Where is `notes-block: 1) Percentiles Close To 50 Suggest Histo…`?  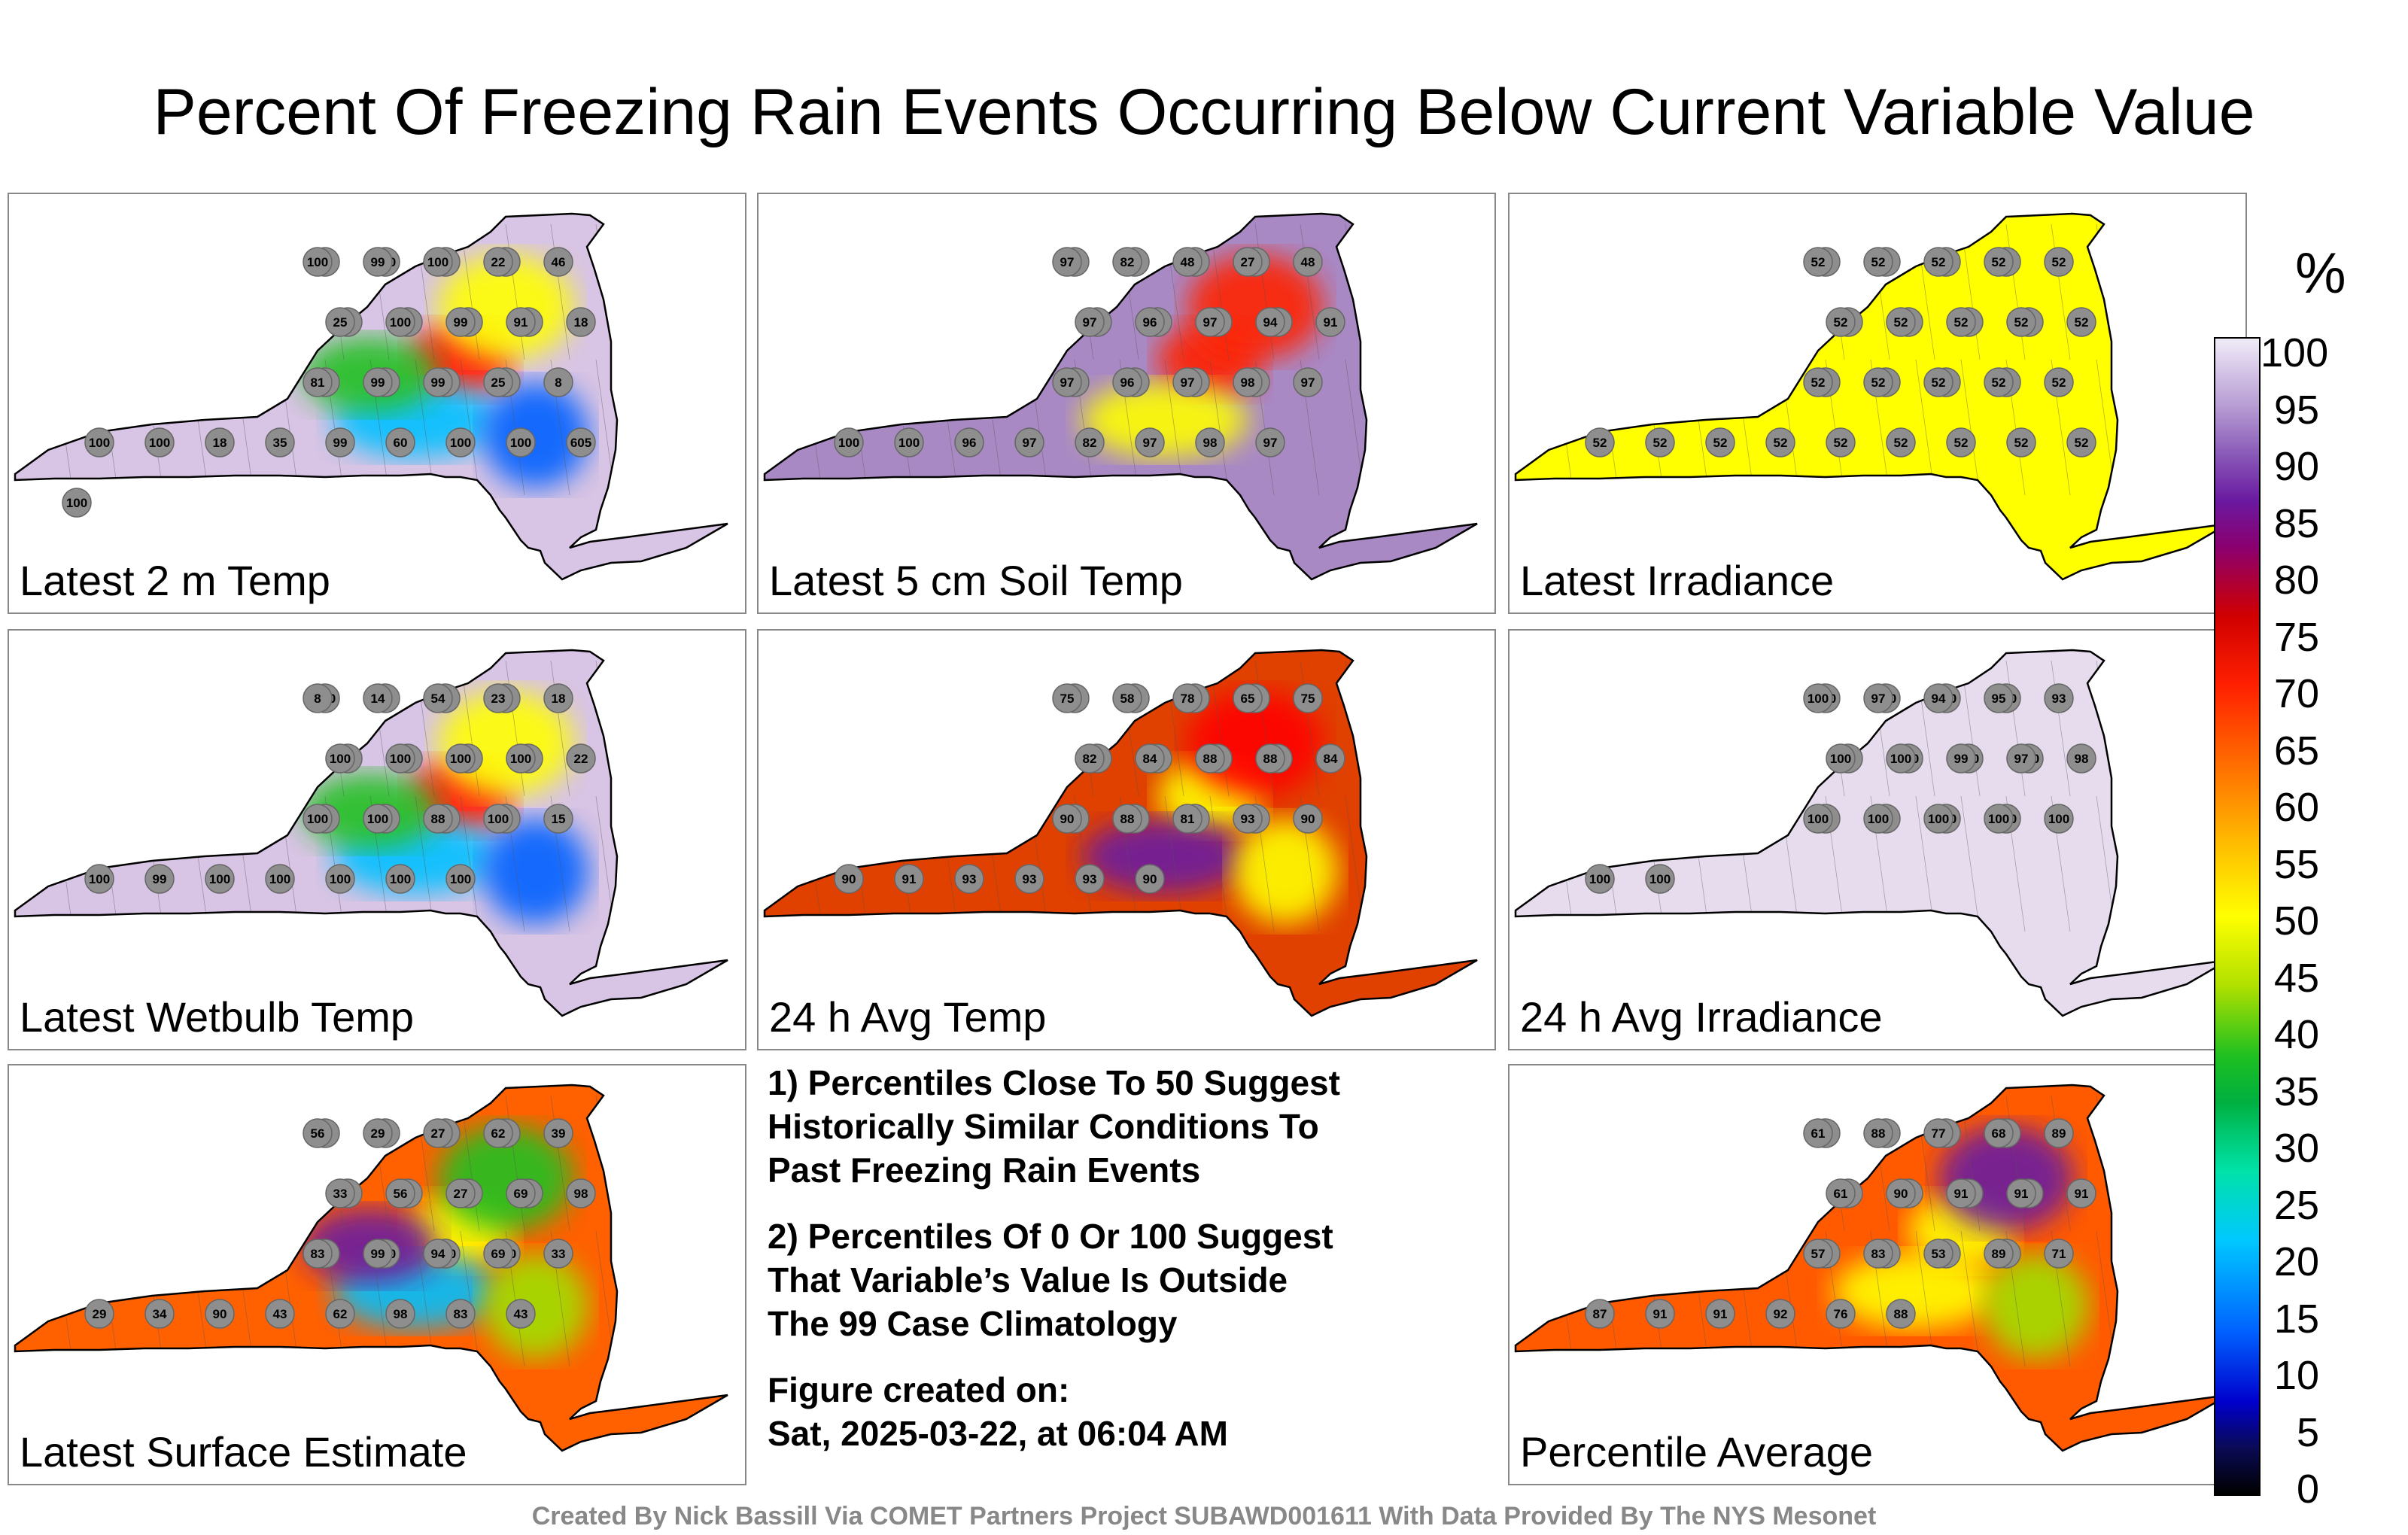 notes-block: 1) Percentiles Close To 50 Suggest Histo… is located at coordinates (1121, 1269).